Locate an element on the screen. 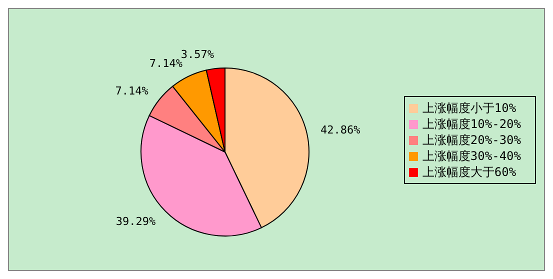 The image size is (553, 279). legend-label: 上涨幅度小于10% is located at coordinates (469, 107).